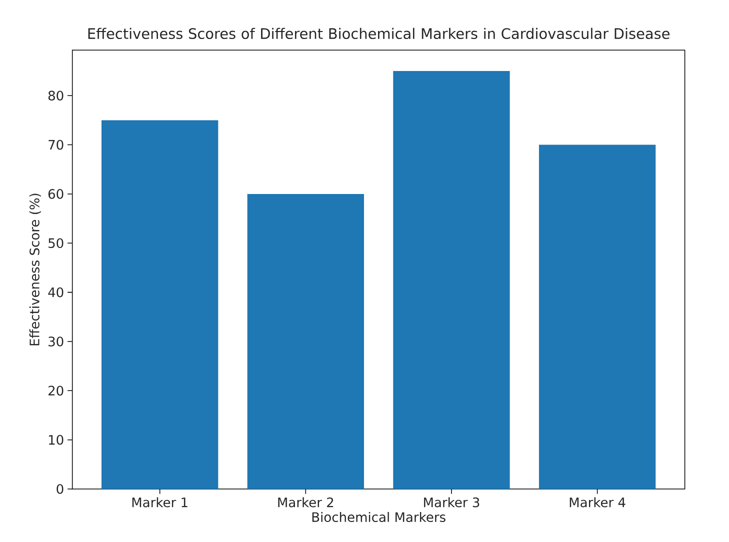 Image resolution: width=729 pixels, height=542 pixels. Describe the element at coordinates (56, 145) in the screenshot. I see `y-tick-label: 70` at that location.